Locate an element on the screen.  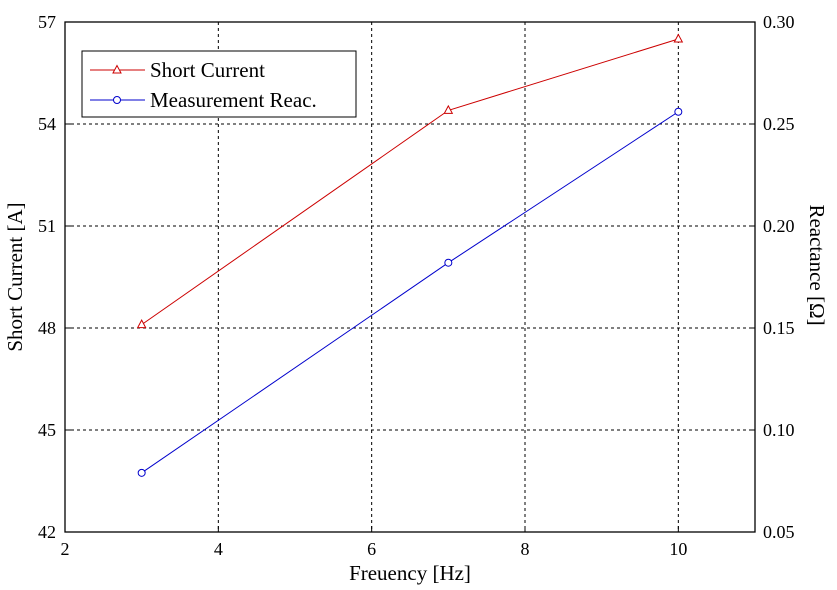
y-right-tick-label: 0.05 is located at coordinates (779, 532).